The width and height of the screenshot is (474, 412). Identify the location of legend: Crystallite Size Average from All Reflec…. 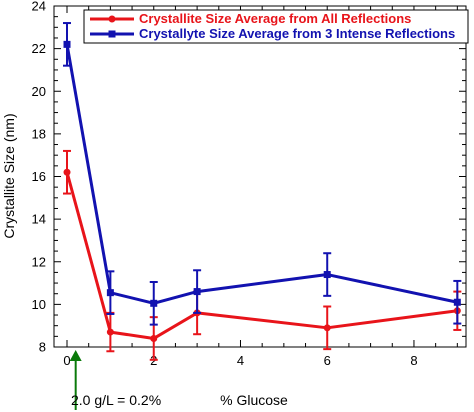
(276, 26).